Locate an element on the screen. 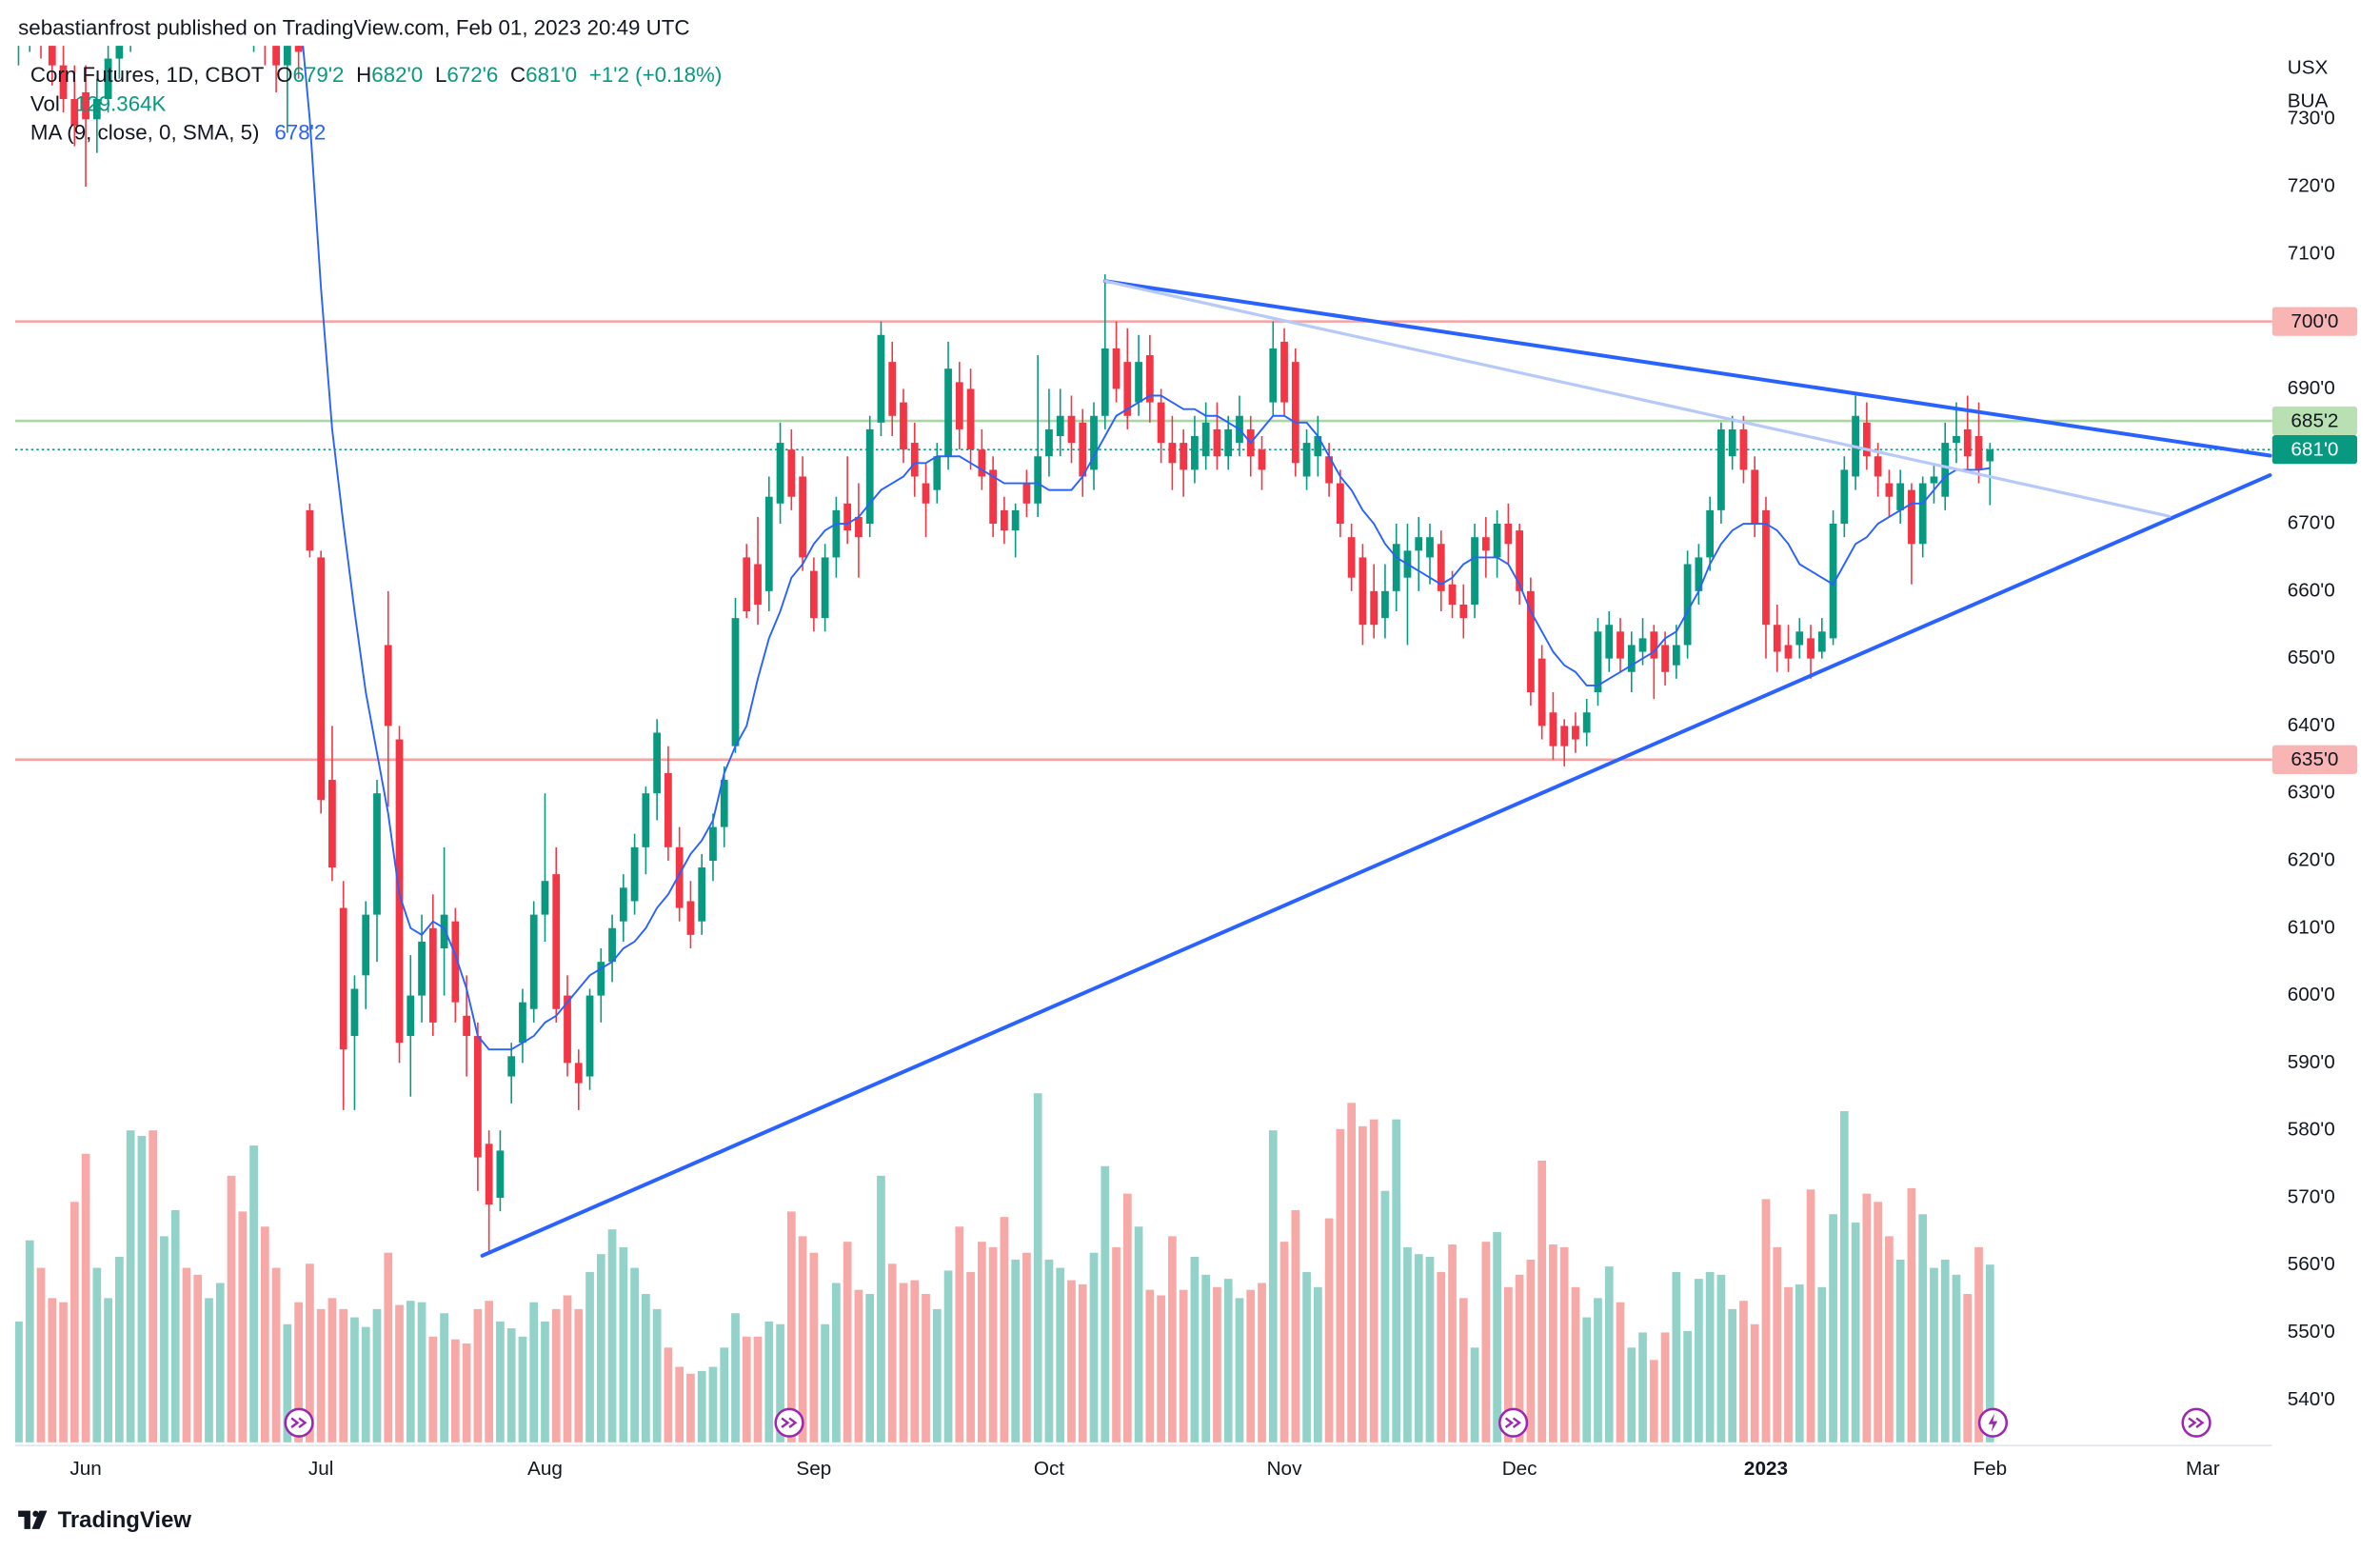 This screenshot has height=1552, width=2380. vol-value: 129.364K is located at coordinates (121, 103).